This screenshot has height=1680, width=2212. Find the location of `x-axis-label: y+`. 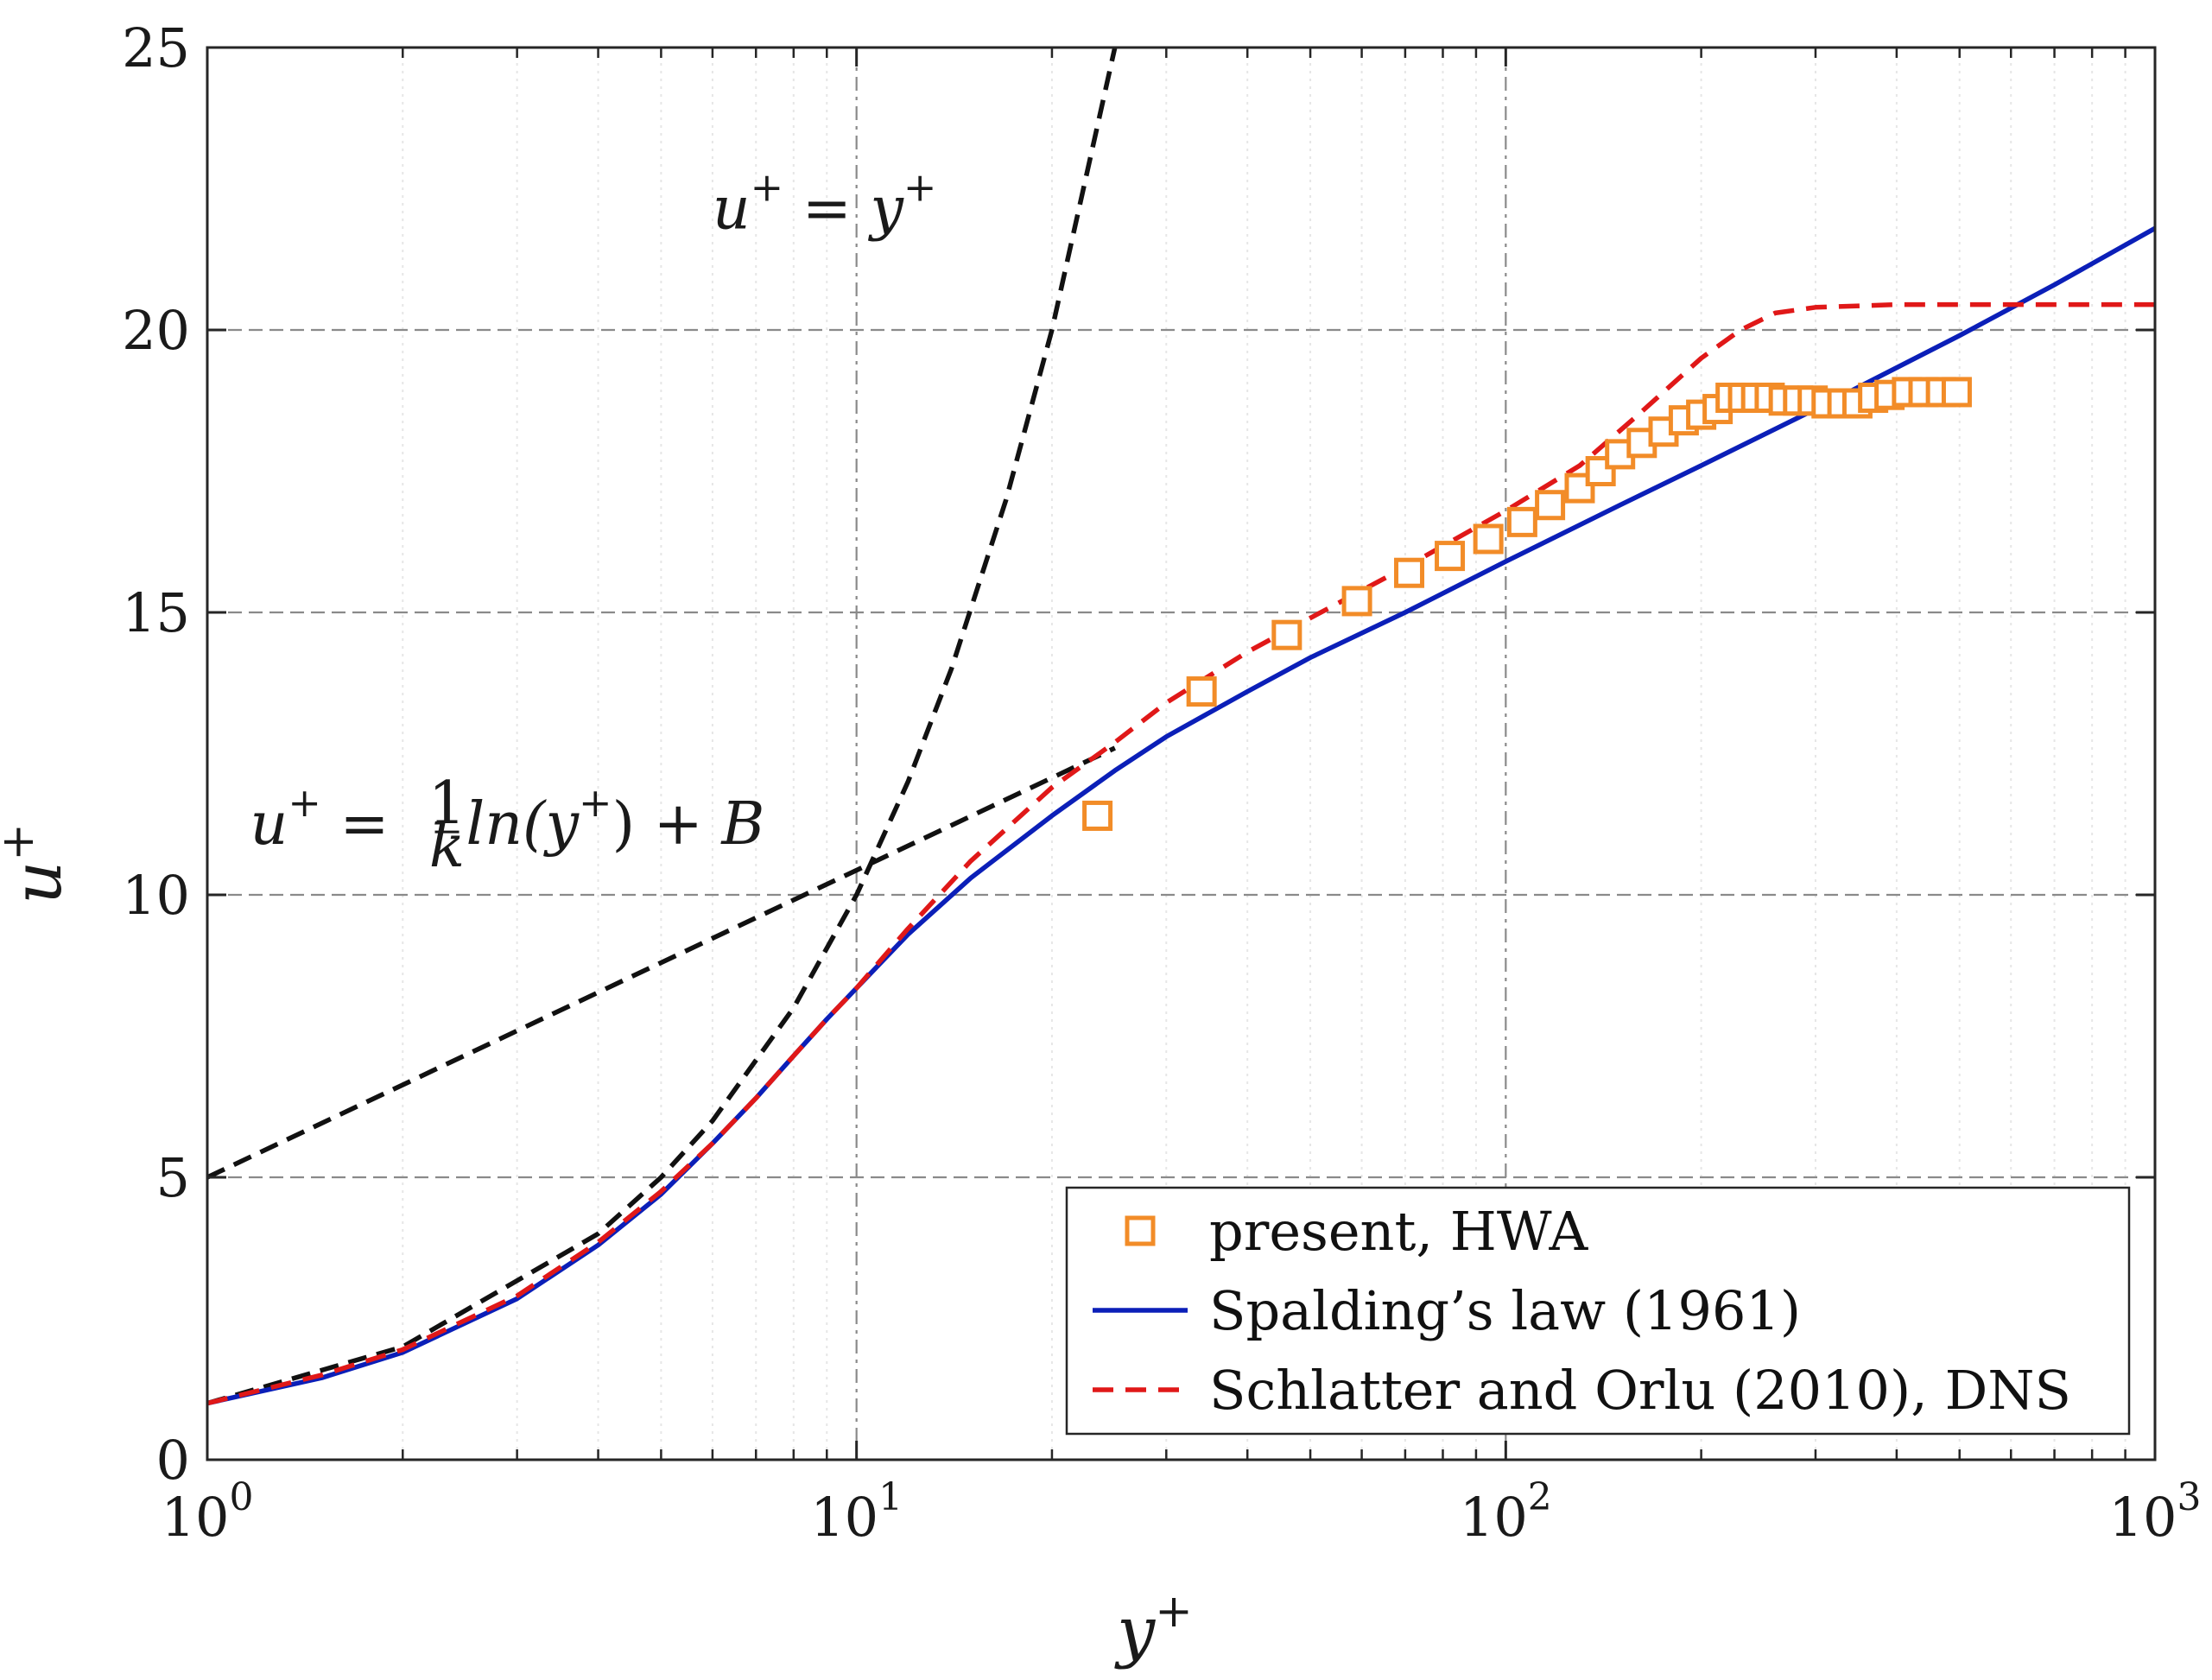

x-axis-label: y+ is located at coordinates (1153, 1628).